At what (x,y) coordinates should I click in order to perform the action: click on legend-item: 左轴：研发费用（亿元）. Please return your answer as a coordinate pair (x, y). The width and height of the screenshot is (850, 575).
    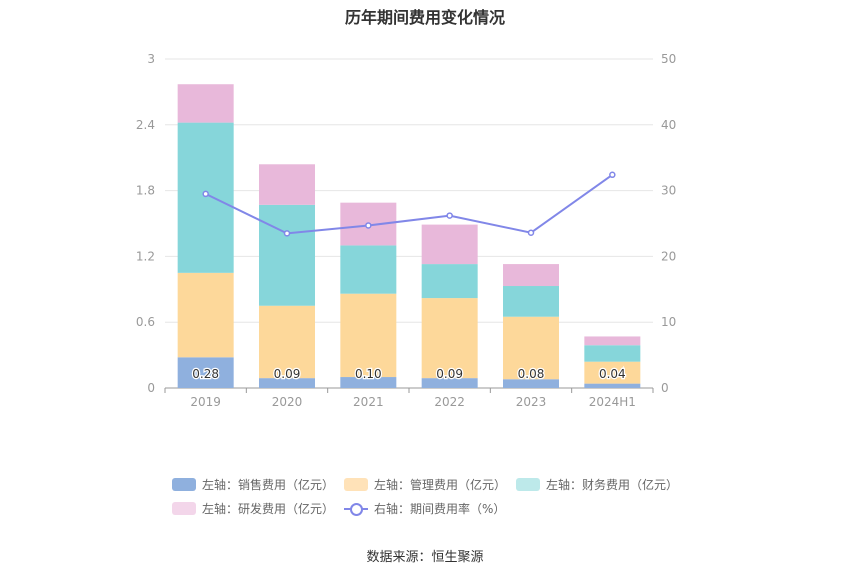
    Looking at the image, I should click on (258, 508).